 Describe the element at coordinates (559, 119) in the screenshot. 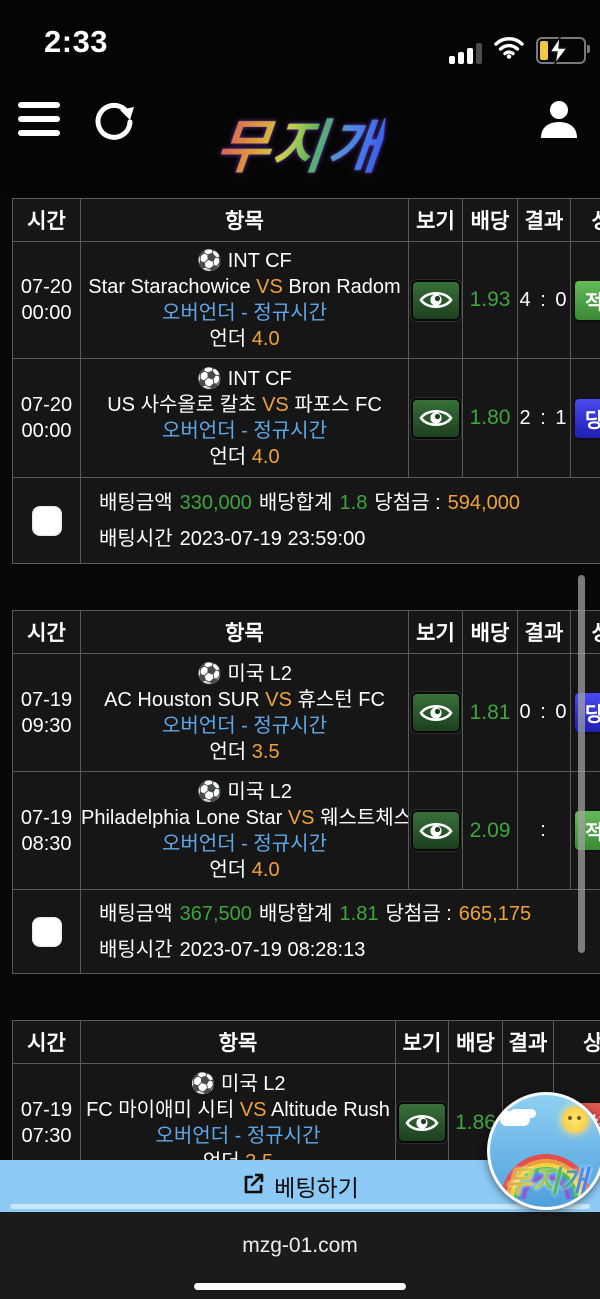

I see `user-icon` at that location.